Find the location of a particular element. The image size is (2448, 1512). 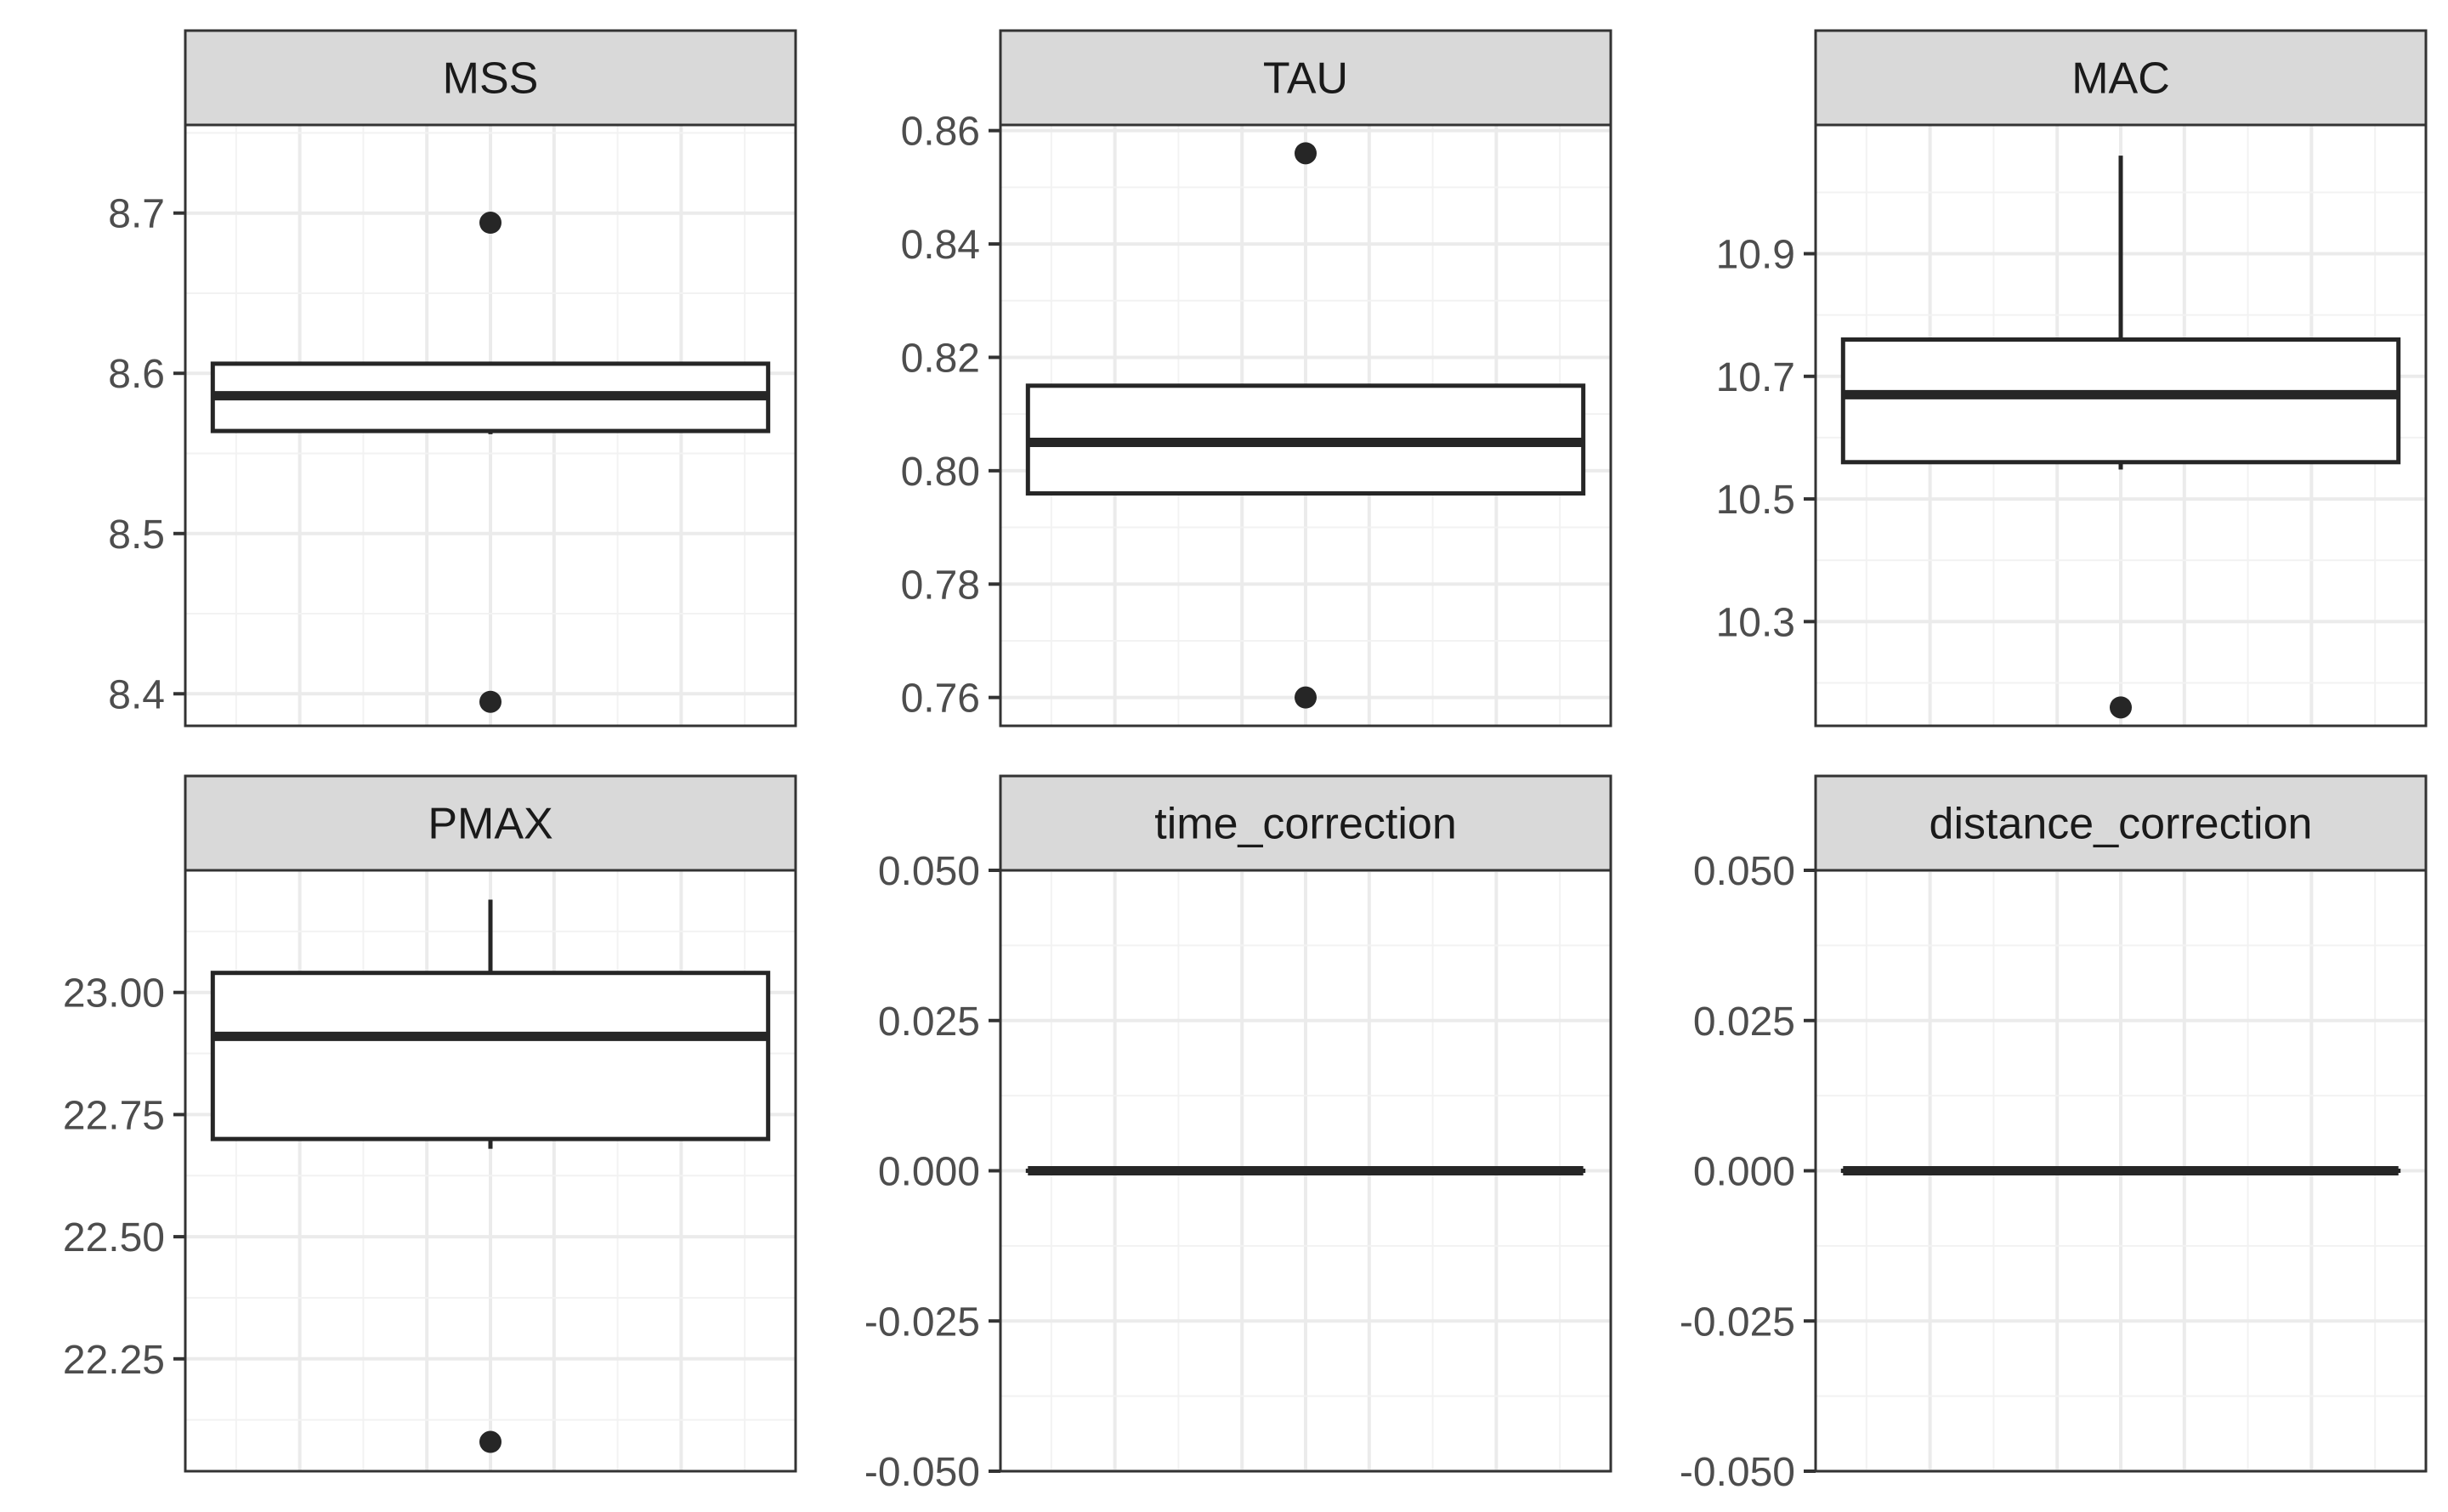

y-tick-label: 0.76 is located at coordinates (940, 699).